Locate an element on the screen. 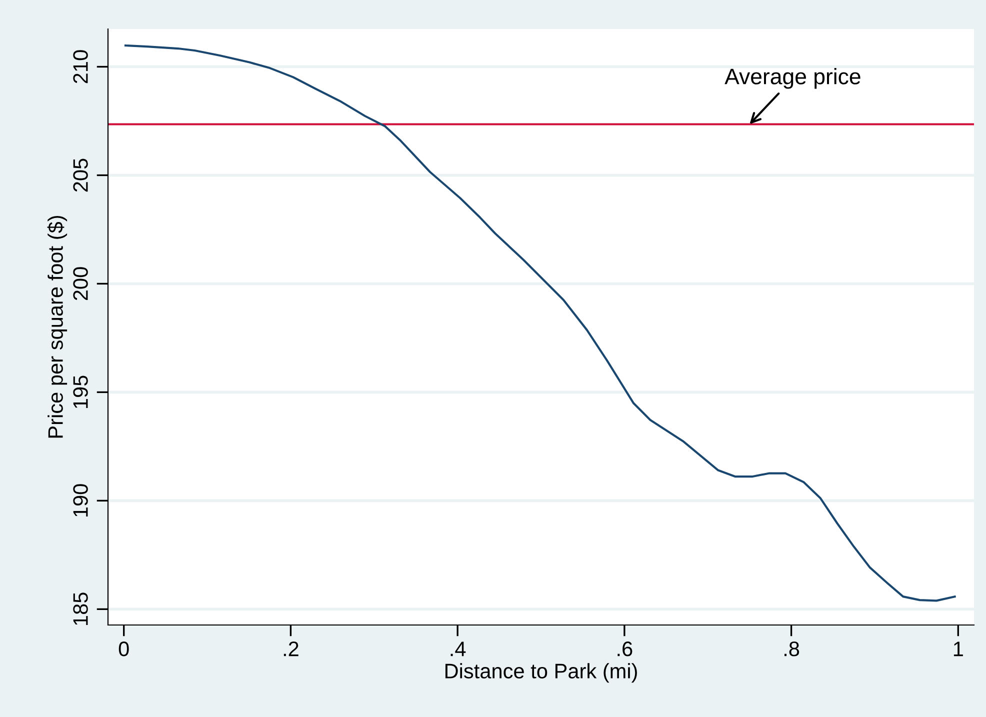 This screenshot has width=986, height=717. x-axis-title: Distance to Park (mi) is located at coordinates (541, 673).